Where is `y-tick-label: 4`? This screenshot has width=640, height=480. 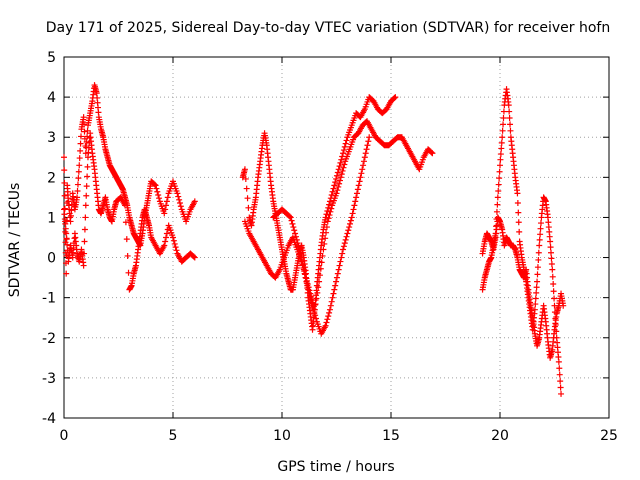 y-tick-label: 4 is located at coordinates (51, 98).